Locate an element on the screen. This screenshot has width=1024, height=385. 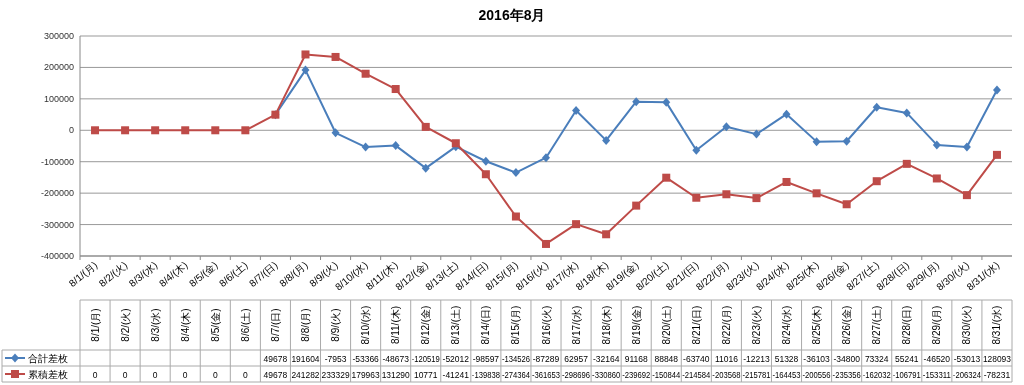
data-label: -7953 is located at coordinates (335, 358).